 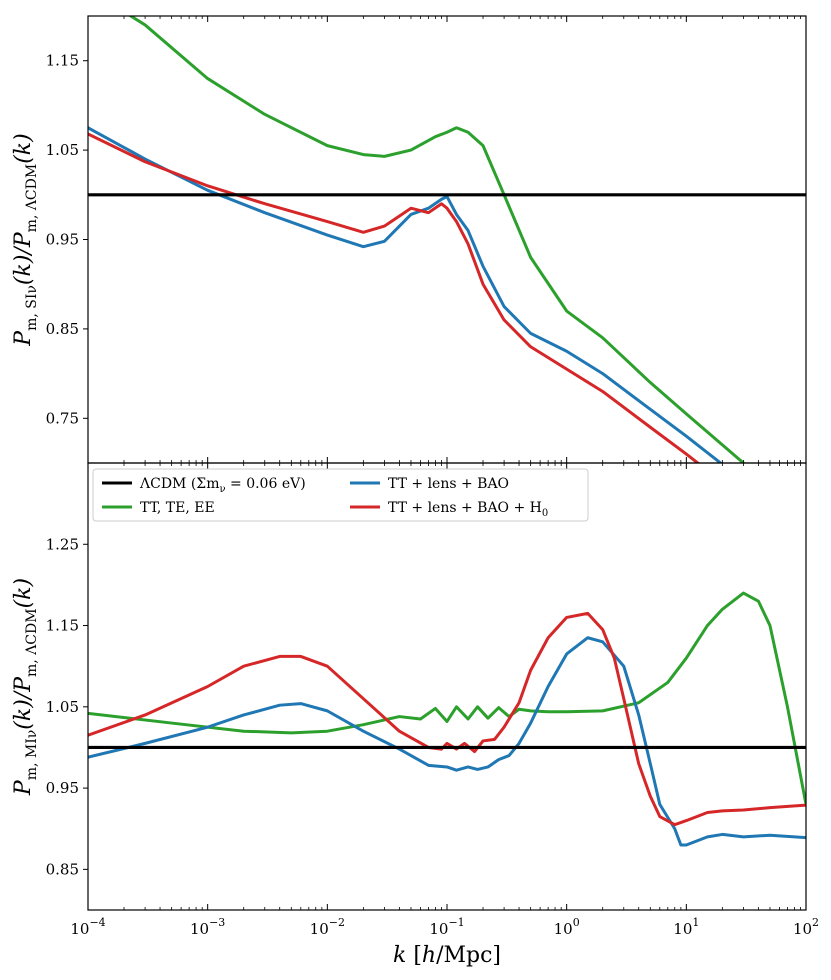 What do you see at coordinates (87, 927) in the screenshot?
I see `x-tick-label: 10⁻⁴` at bounding box center [87, 927].